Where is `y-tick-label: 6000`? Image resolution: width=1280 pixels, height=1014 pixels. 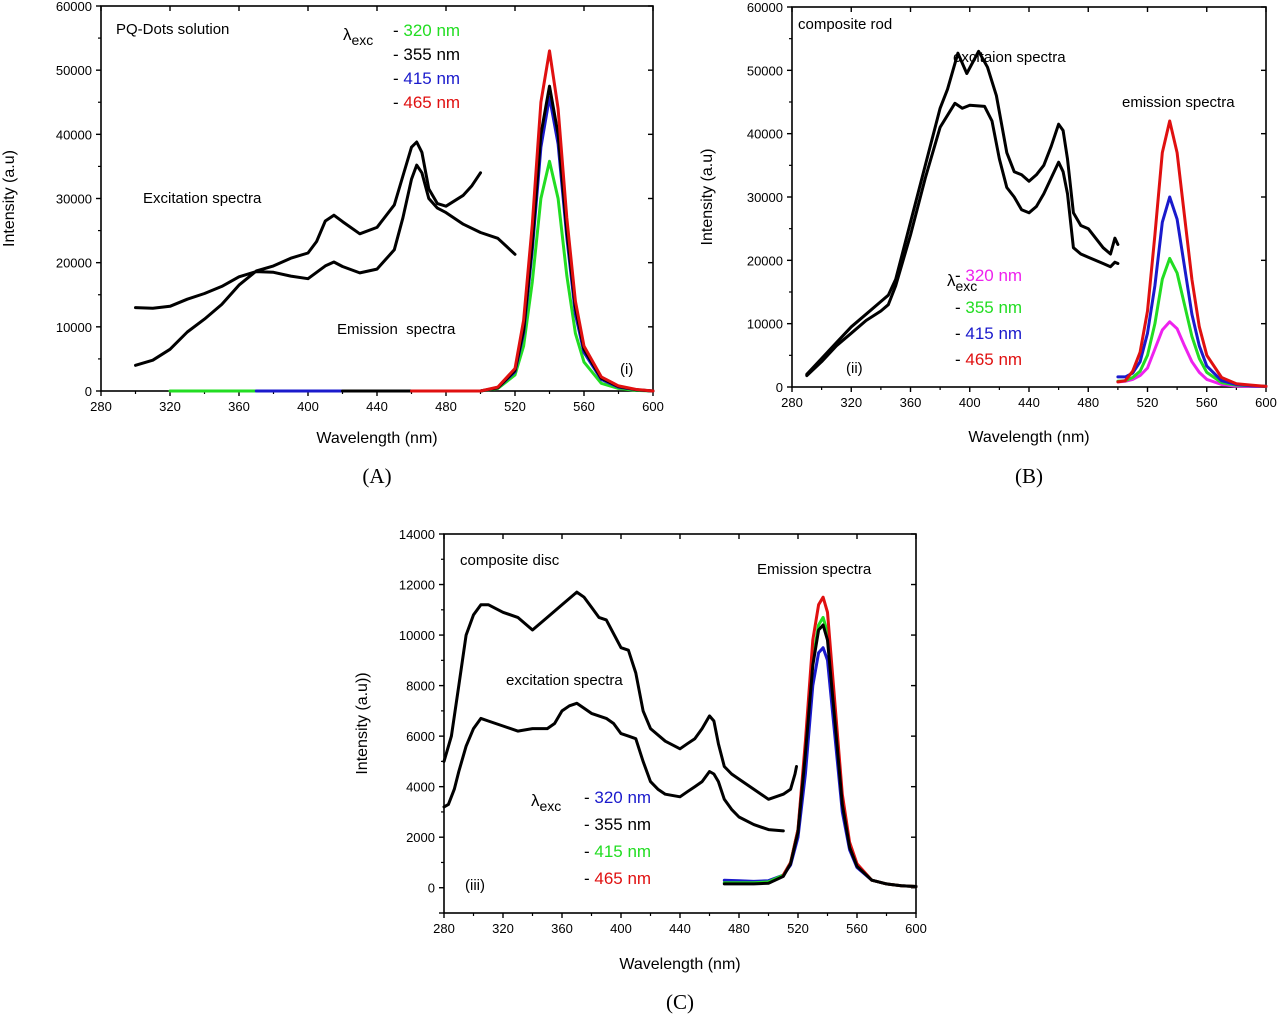
y-tick-label: 6000 is located at coordinates (420, 736).